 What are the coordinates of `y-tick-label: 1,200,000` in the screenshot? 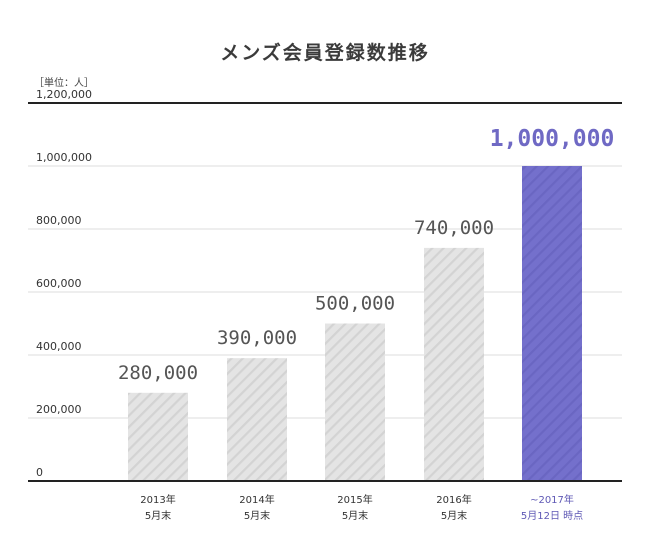 It's located at (64, 94).